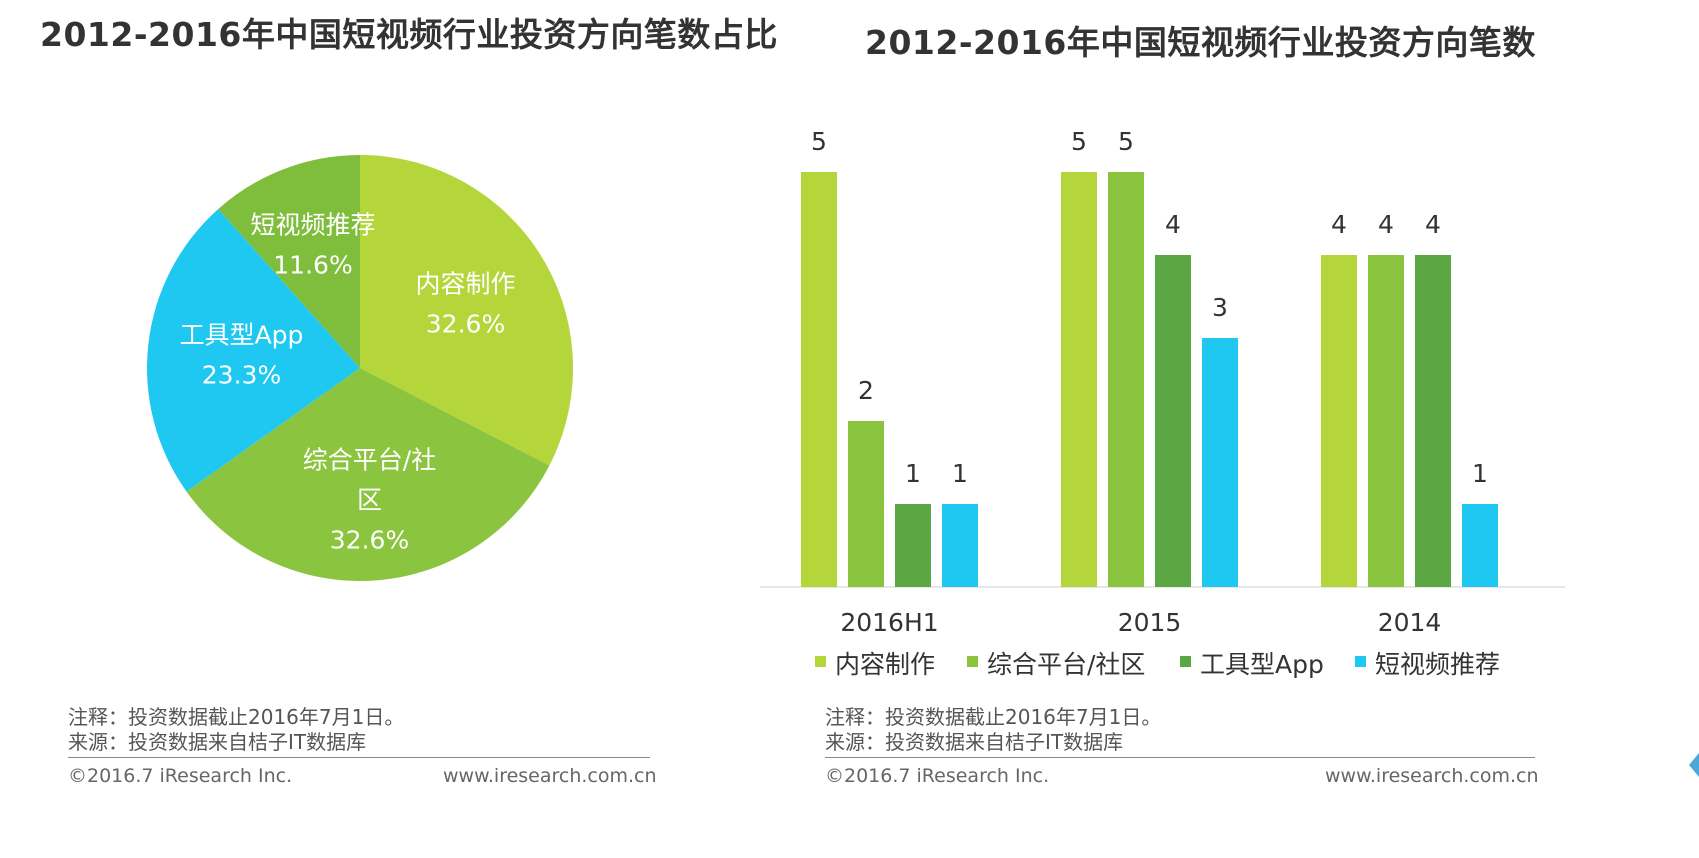 This screenshot has height=858, width=1699. Describe the element at coordinates (369, 480) in the screenshot. I see `pie-slice-name: 综合平台/社区` at that location.